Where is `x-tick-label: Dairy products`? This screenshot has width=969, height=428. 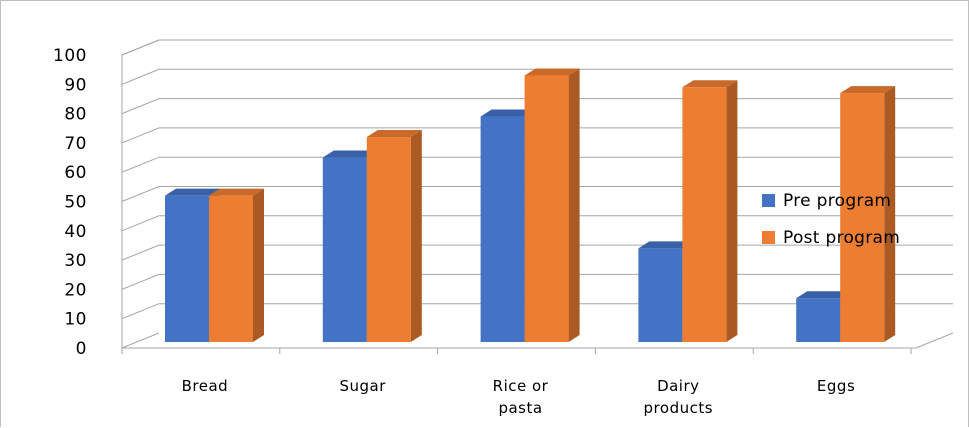
x-tick-label: Dairy products is located at coordinates (679, 397).